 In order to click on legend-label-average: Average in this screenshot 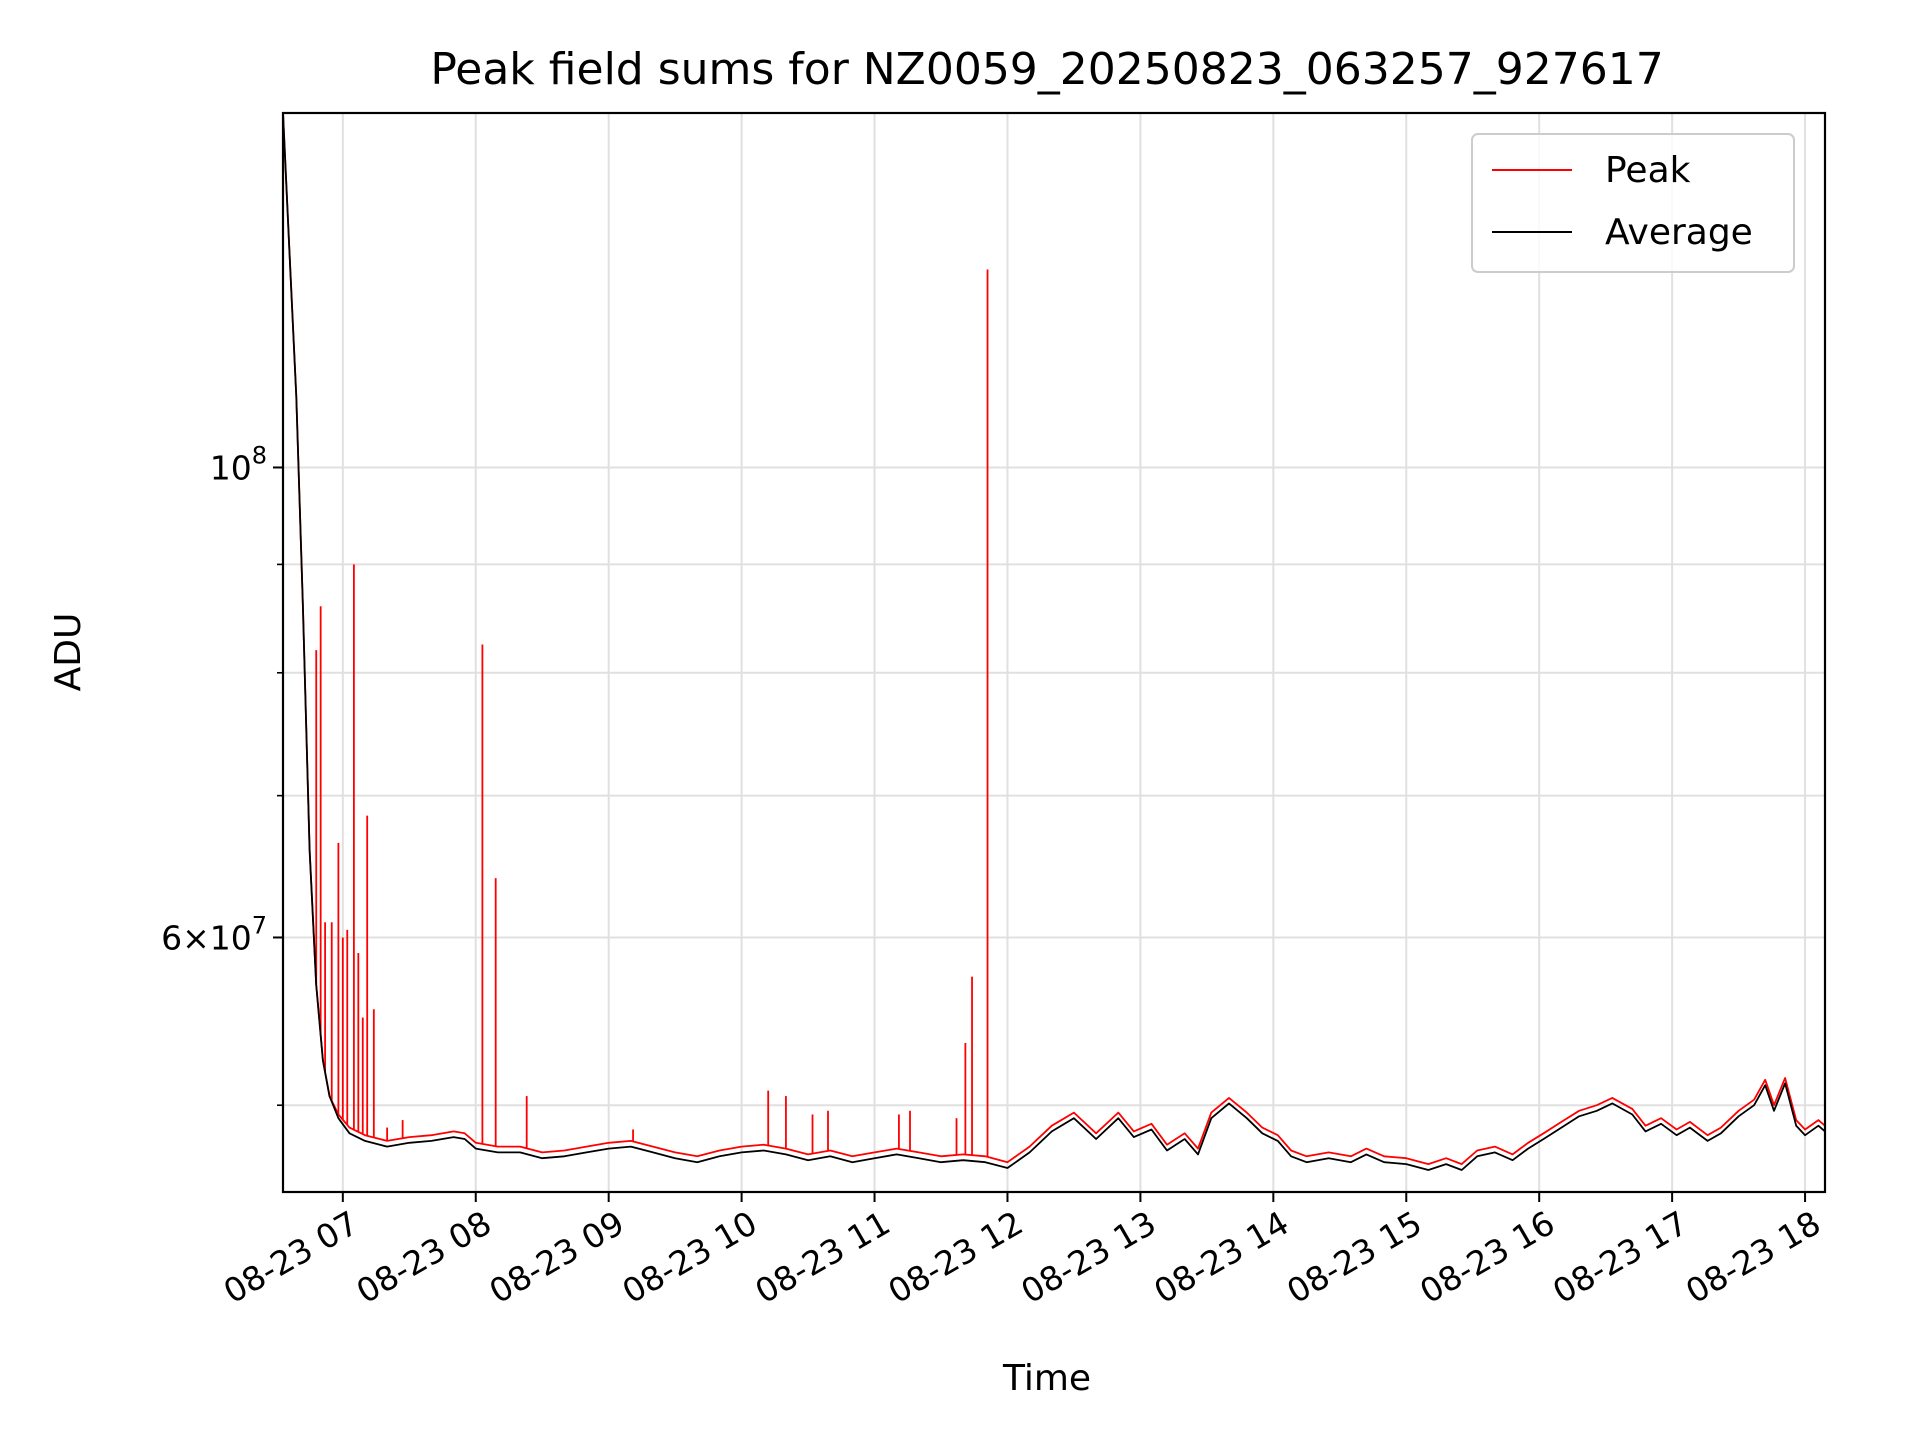, I will do `click(1679, 232)`.